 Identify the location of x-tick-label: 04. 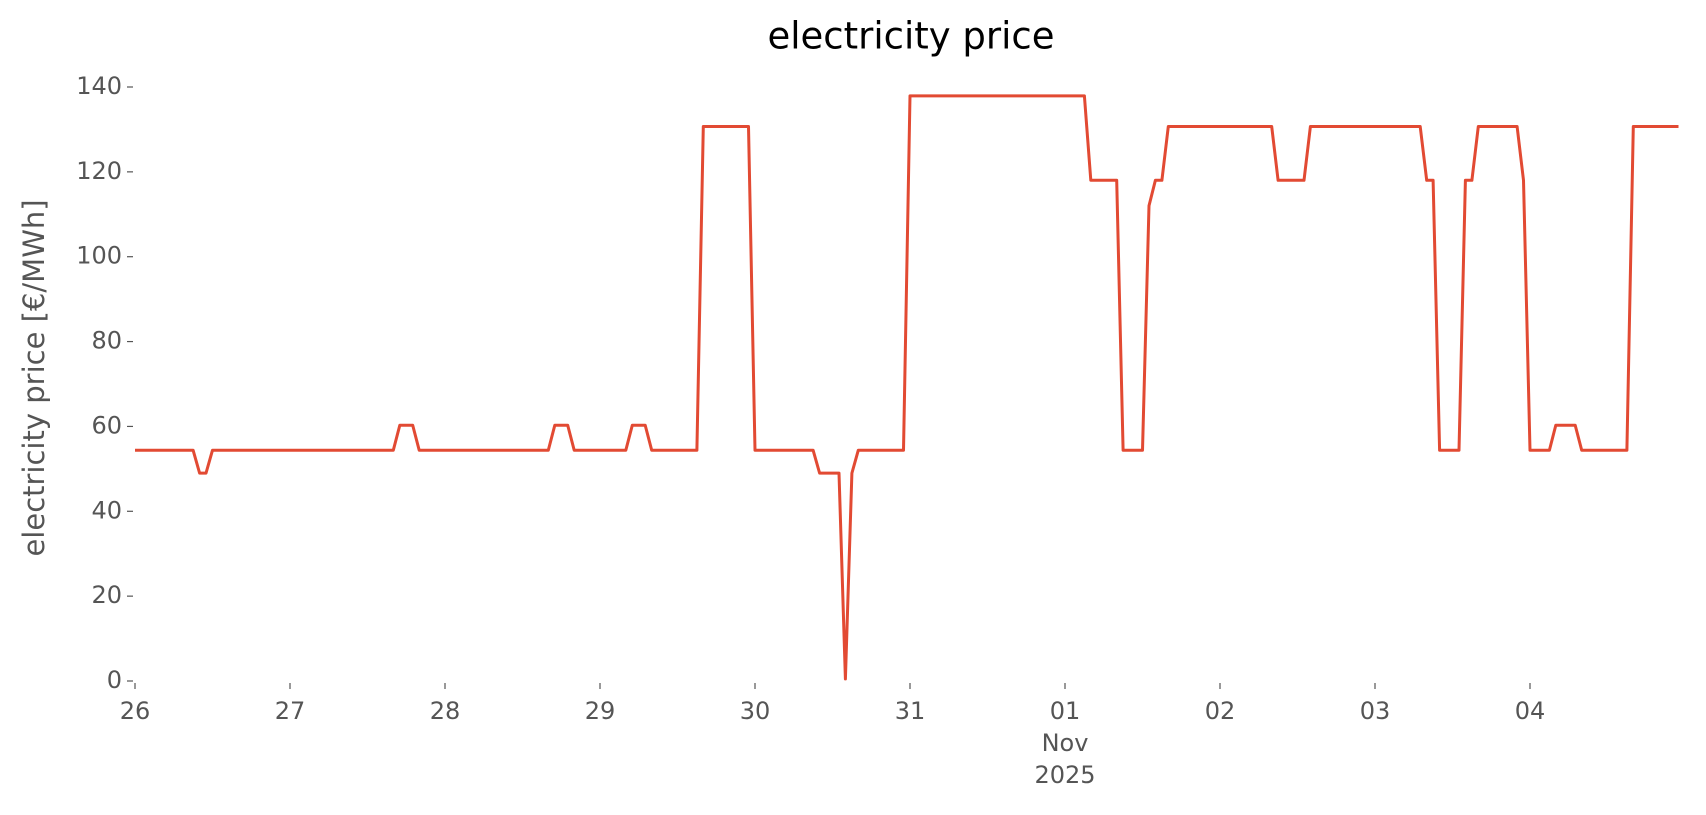
(1530, 711).